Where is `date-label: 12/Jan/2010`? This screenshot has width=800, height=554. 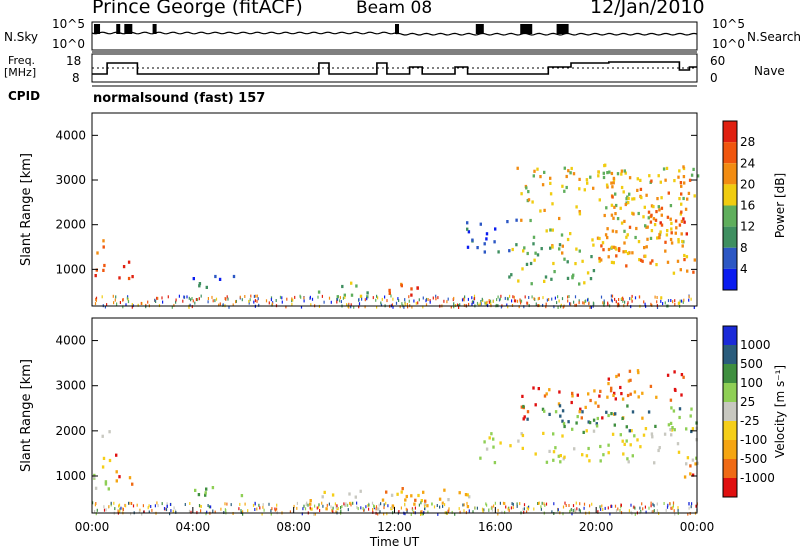 date-label: 12/Jan/2010 is located at coordinates (647, 9).